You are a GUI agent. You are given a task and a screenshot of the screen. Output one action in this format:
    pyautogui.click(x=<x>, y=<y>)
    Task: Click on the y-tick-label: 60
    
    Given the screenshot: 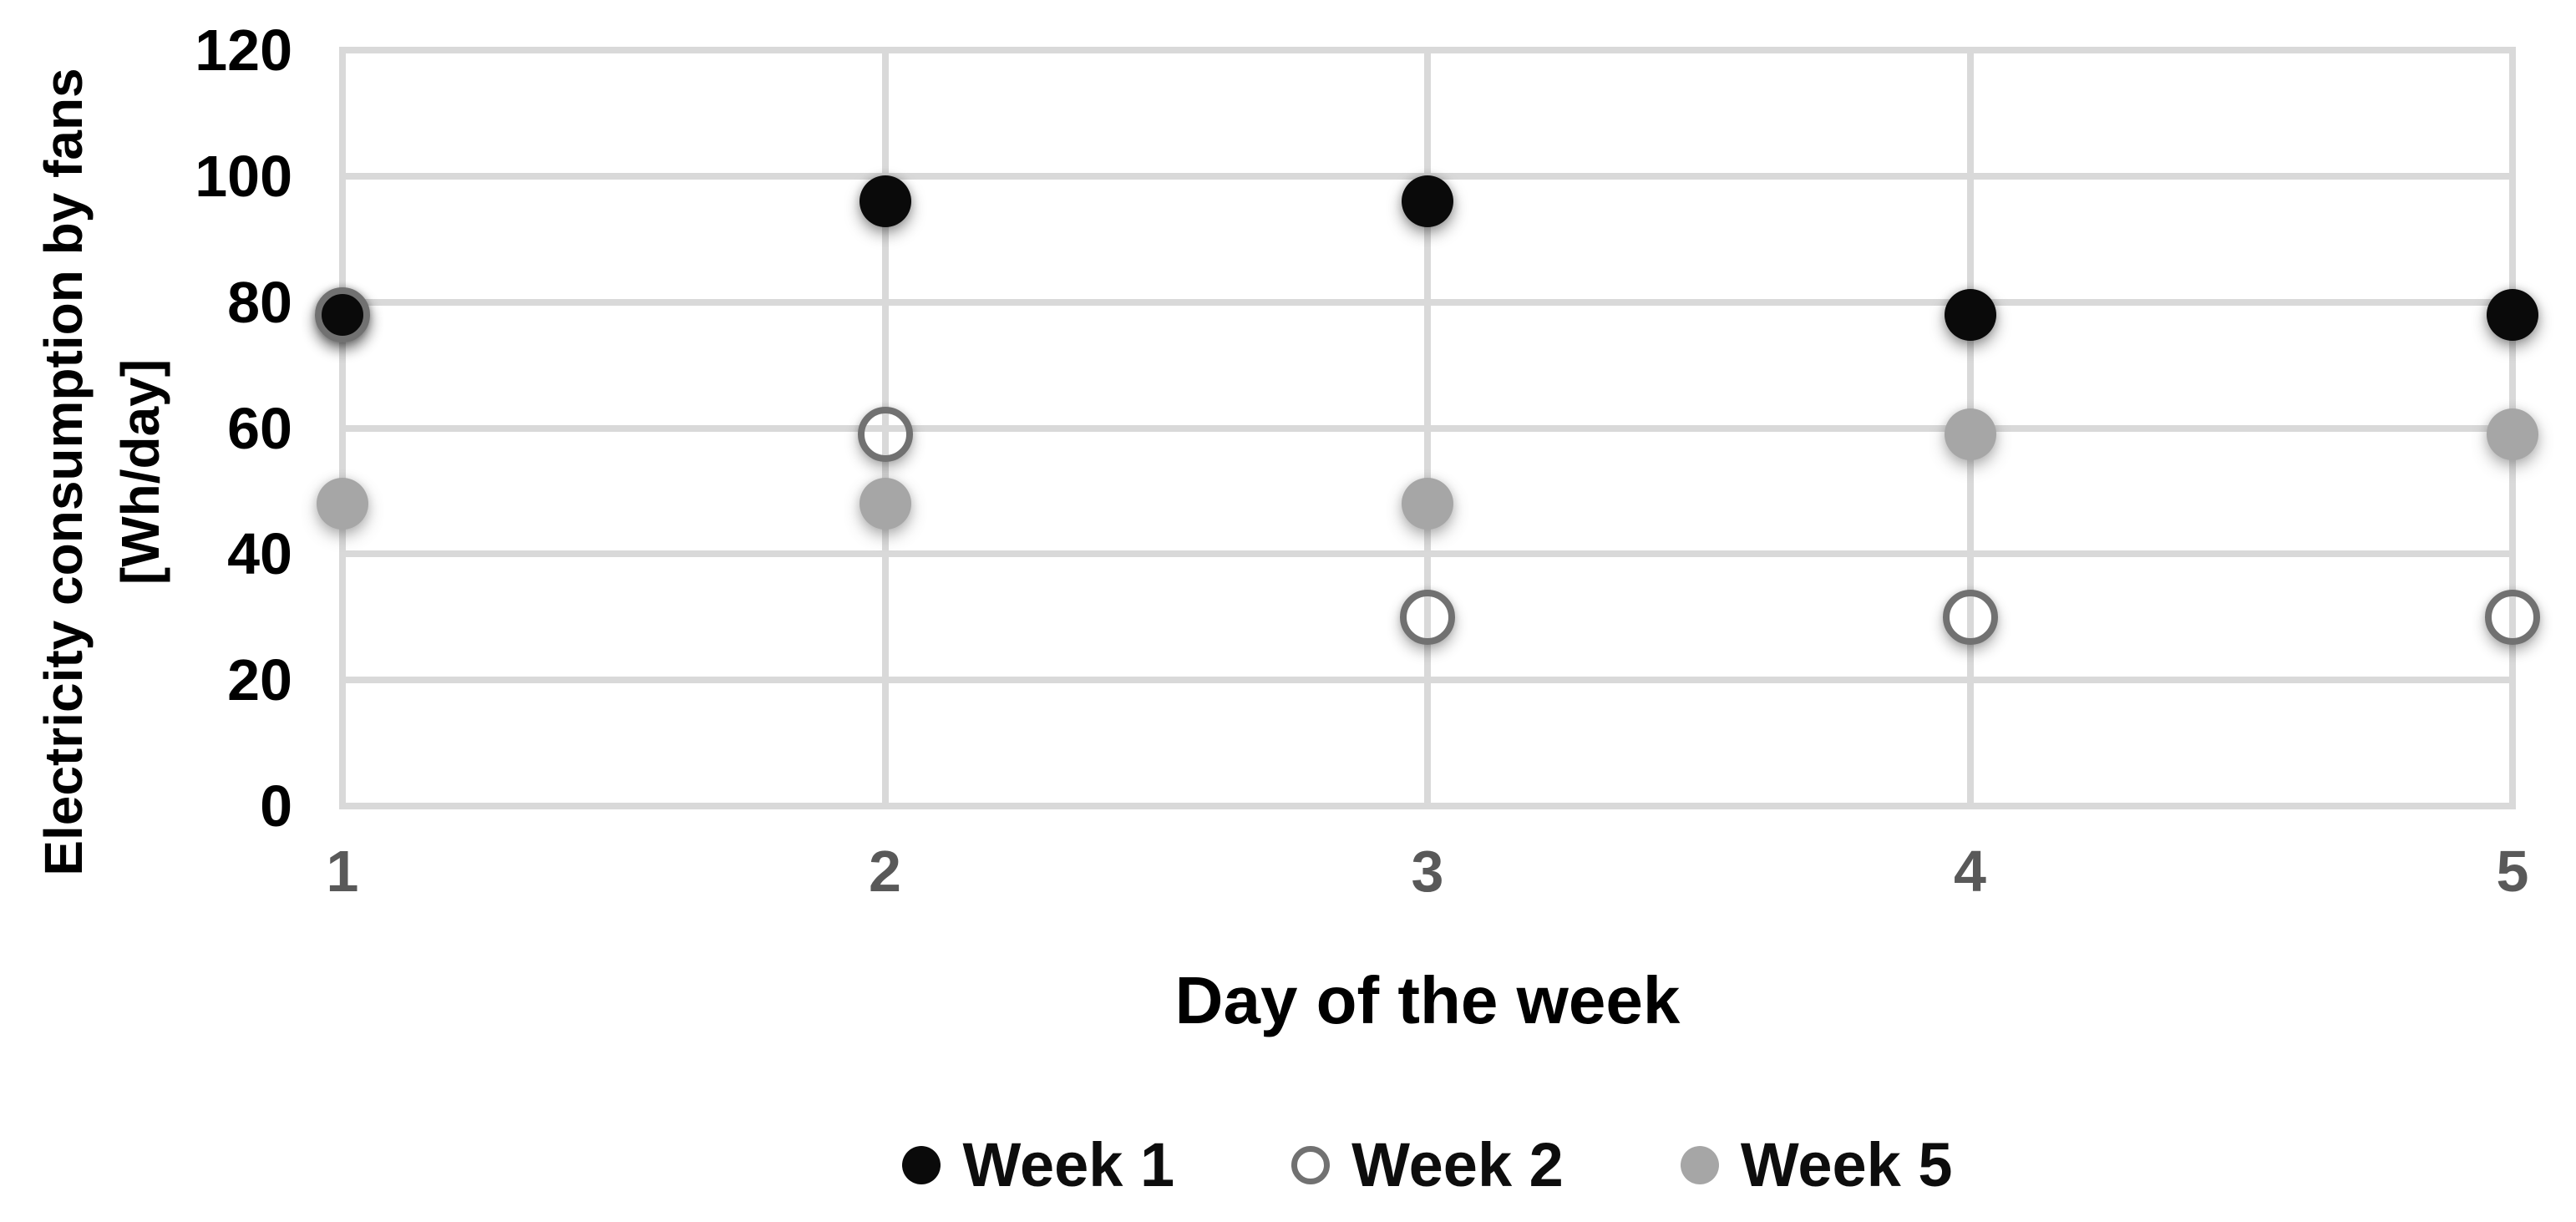 What is the action you would take?
    pyautogui.click(x=259, y=428)
    